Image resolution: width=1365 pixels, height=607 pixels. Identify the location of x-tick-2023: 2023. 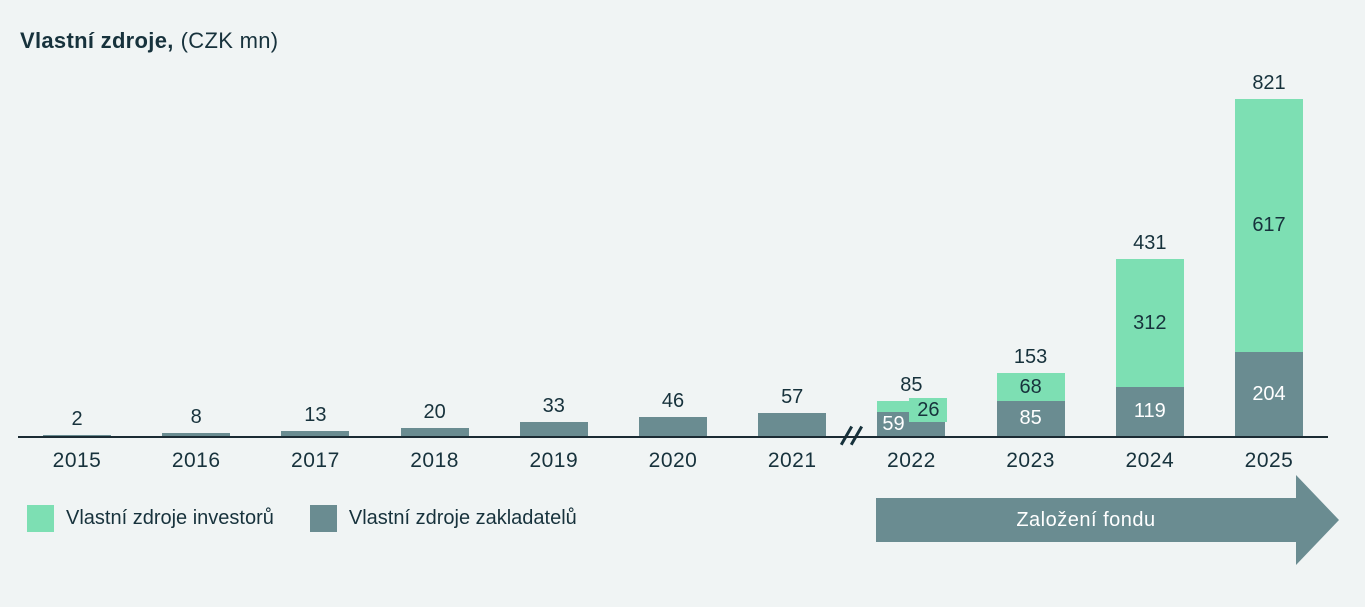
(1030, 460).